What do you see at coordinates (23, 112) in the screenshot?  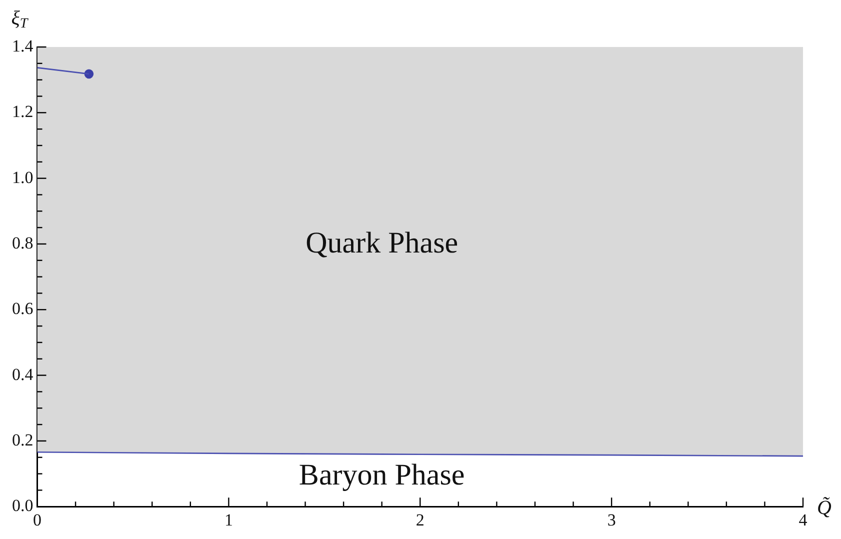 I see `y-tick-label: 1.2` at bounding box center [23, 112].